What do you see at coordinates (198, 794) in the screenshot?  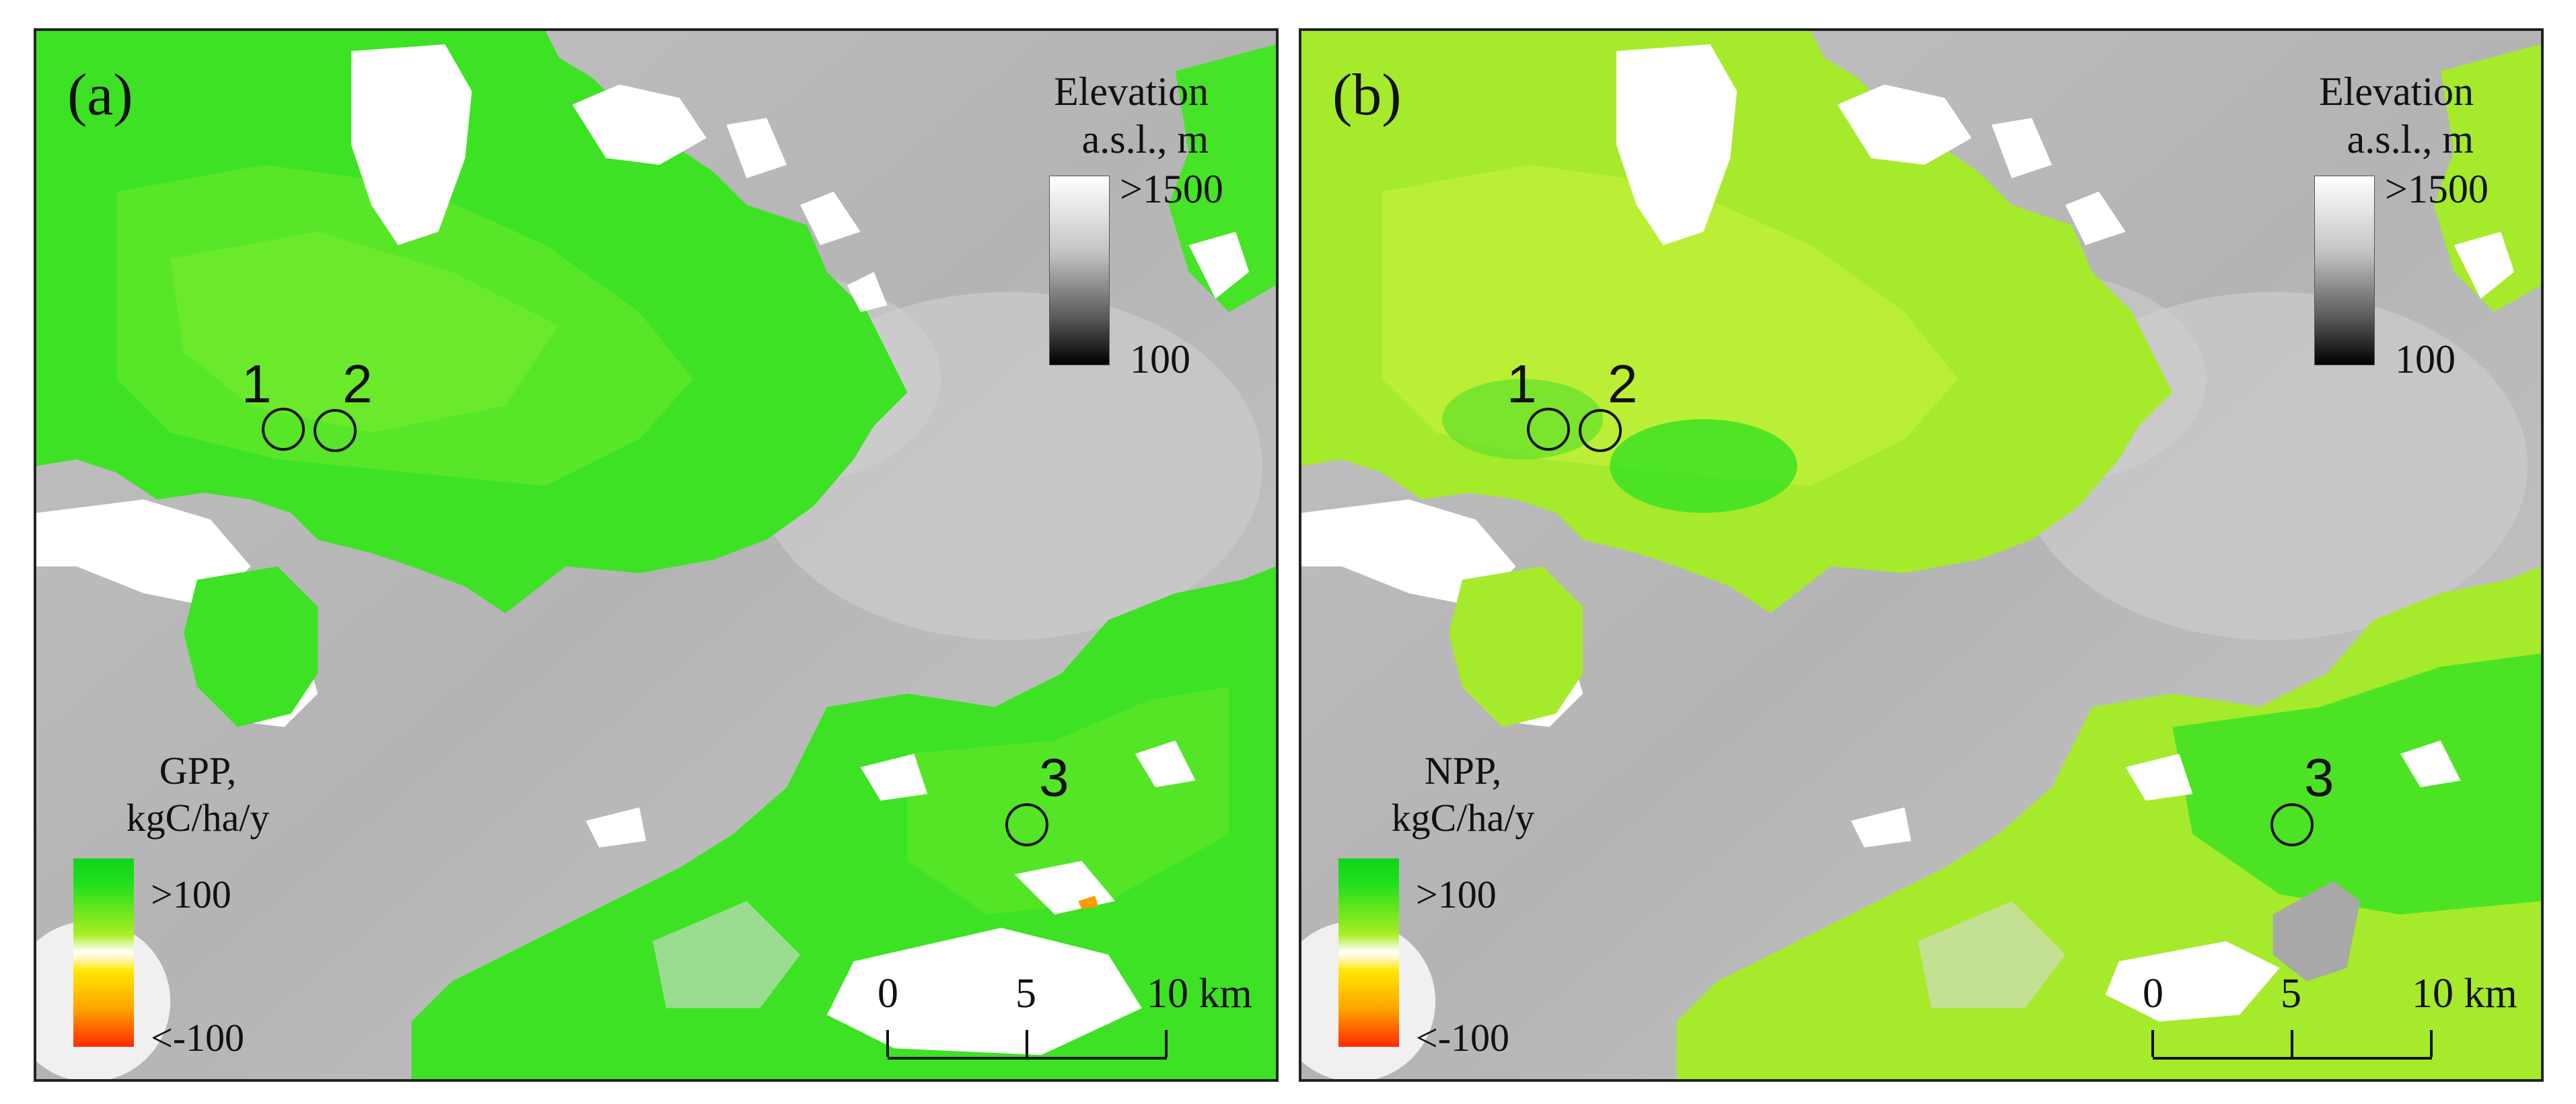 I see `productivity-legend-title: GPP, kgC/ha/y` at bounding box center [198, 794].